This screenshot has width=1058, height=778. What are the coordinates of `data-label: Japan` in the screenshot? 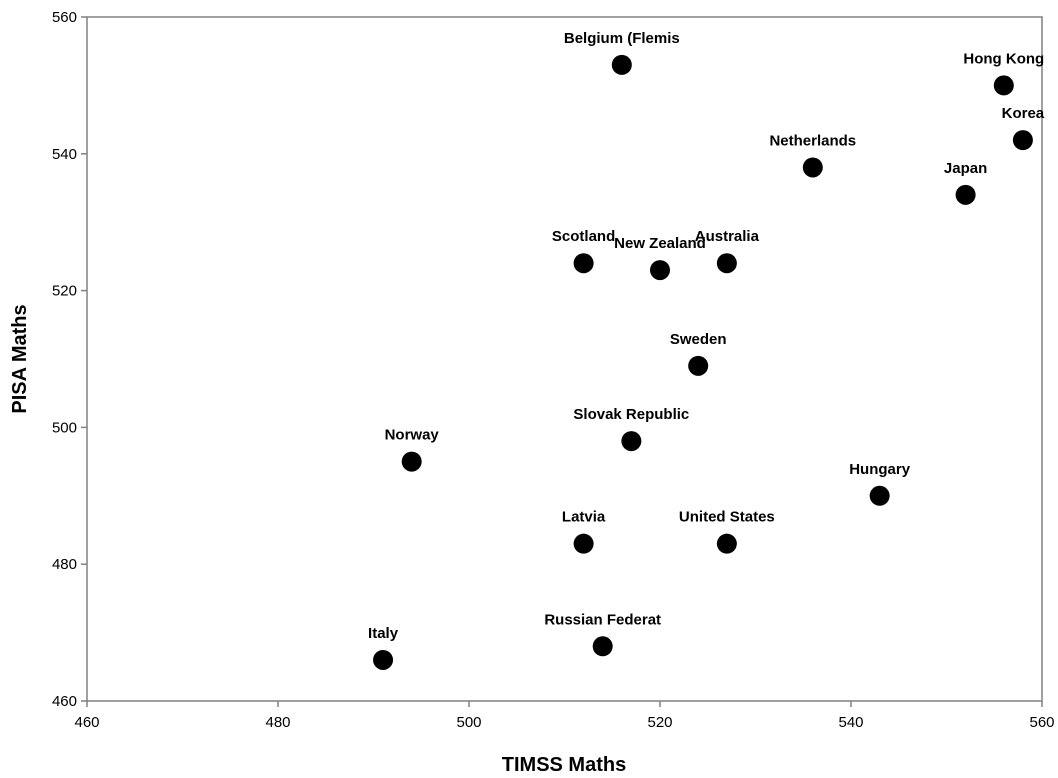 It's located at (965, 168).